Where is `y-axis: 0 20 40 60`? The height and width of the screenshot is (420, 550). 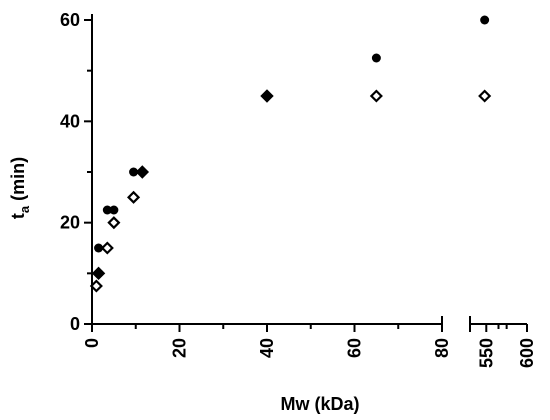
y-axis: 0 20 40 60 is located at coordinates (76, 172).